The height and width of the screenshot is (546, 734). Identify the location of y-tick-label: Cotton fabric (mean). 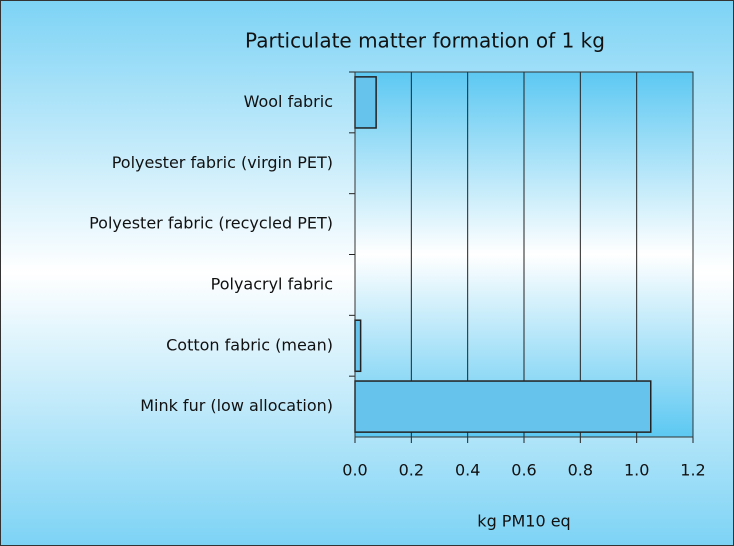
(249, 344).